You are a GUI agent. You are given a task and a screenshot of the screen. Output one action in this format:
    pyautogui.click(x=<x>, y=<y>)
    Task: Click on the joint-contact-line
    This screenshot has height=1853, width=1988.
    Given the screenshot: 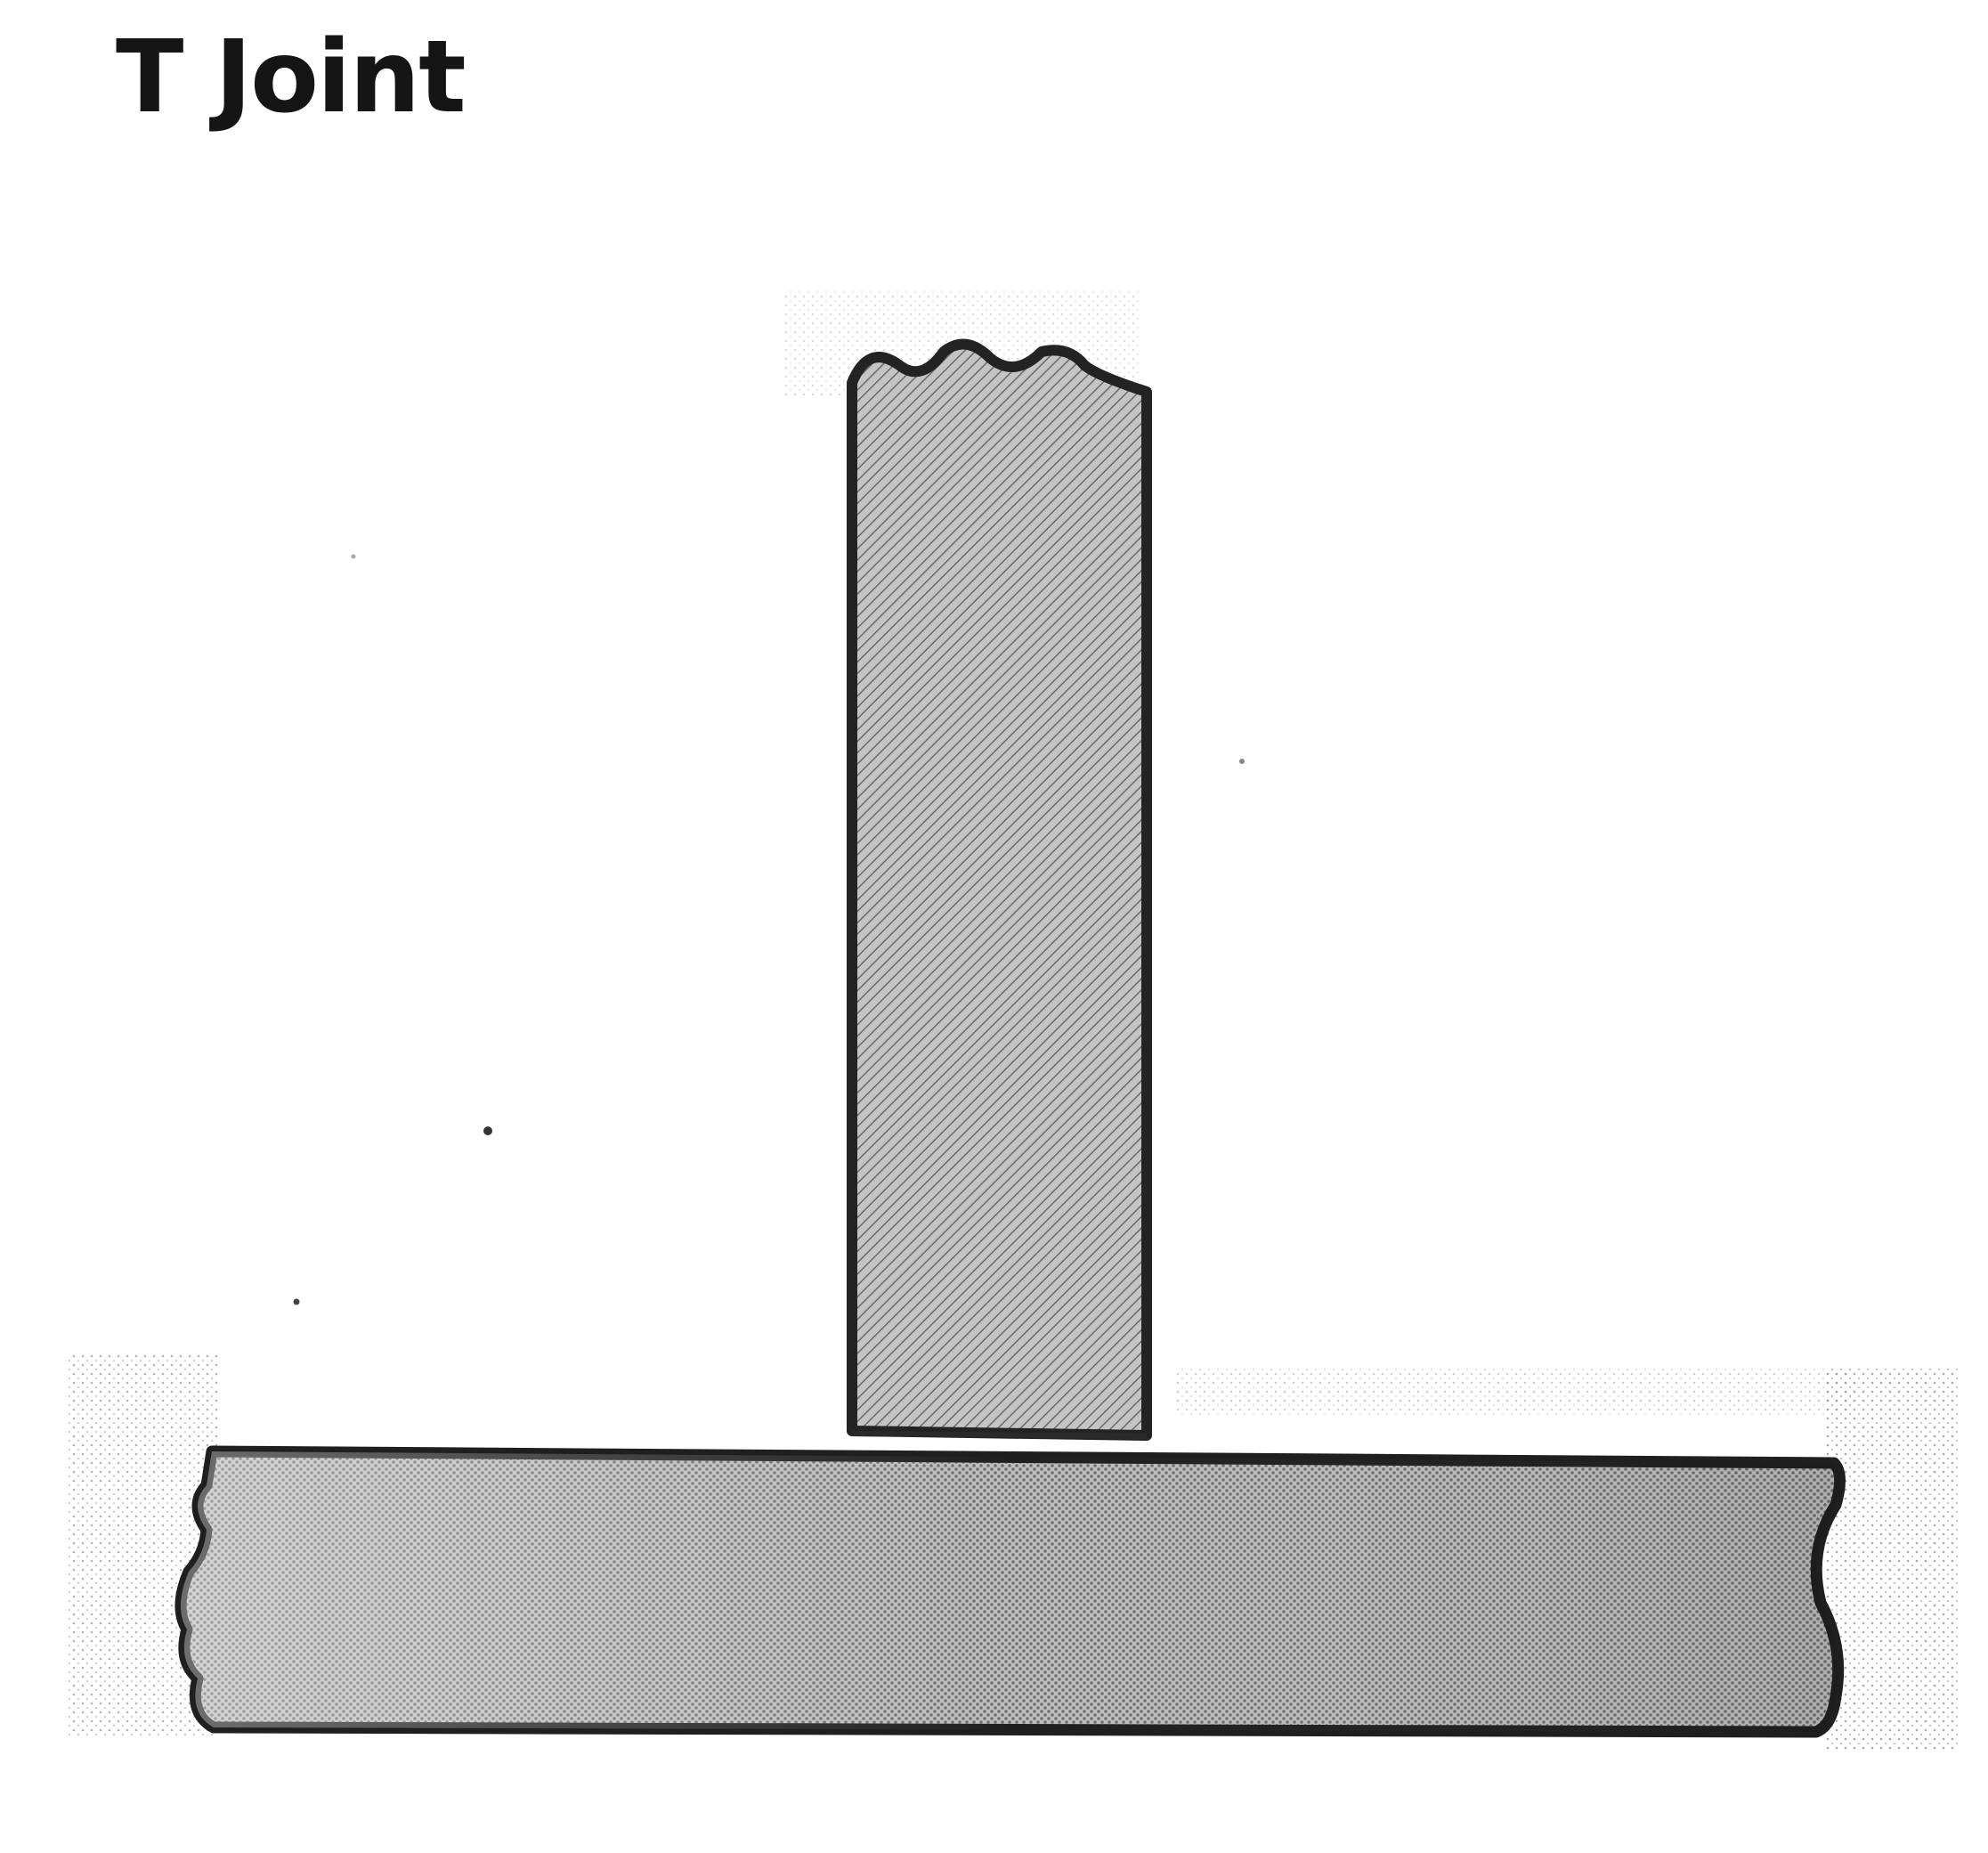 What is the action you would take?
    pyautogui.click(x=999, y=1435)
    